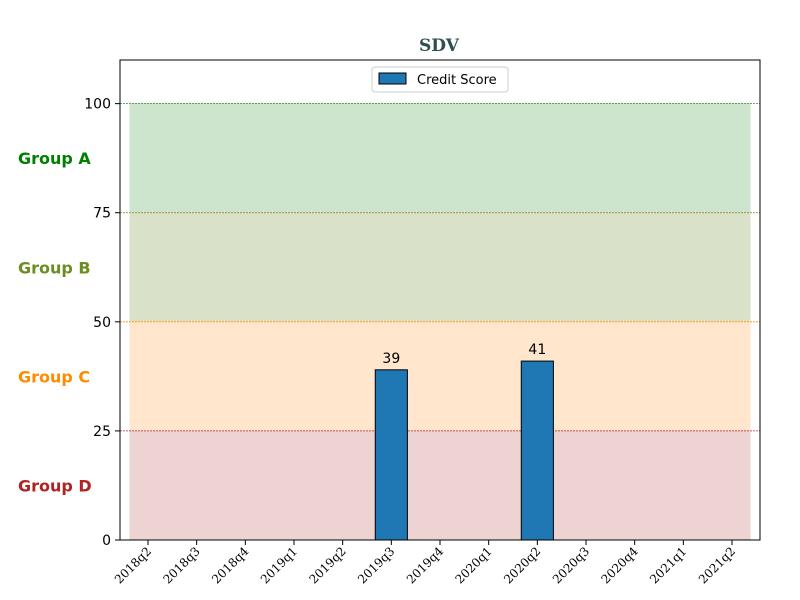 The image size is (800, 600). What do you see at coordinates (464, 441) in the screenshot?
I see `bars: 39 41` at bounding box center [464, 441].